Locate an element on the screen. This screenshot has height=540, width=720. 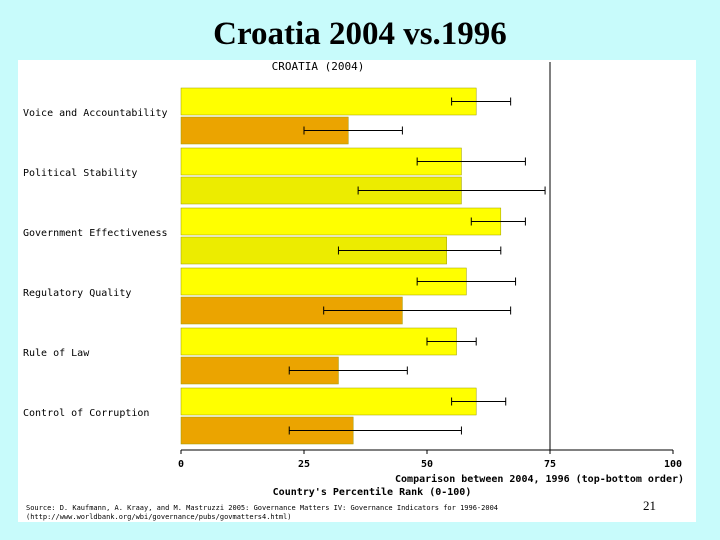
bar-2004-government-effectiveness is located at coordinates (341, 221).